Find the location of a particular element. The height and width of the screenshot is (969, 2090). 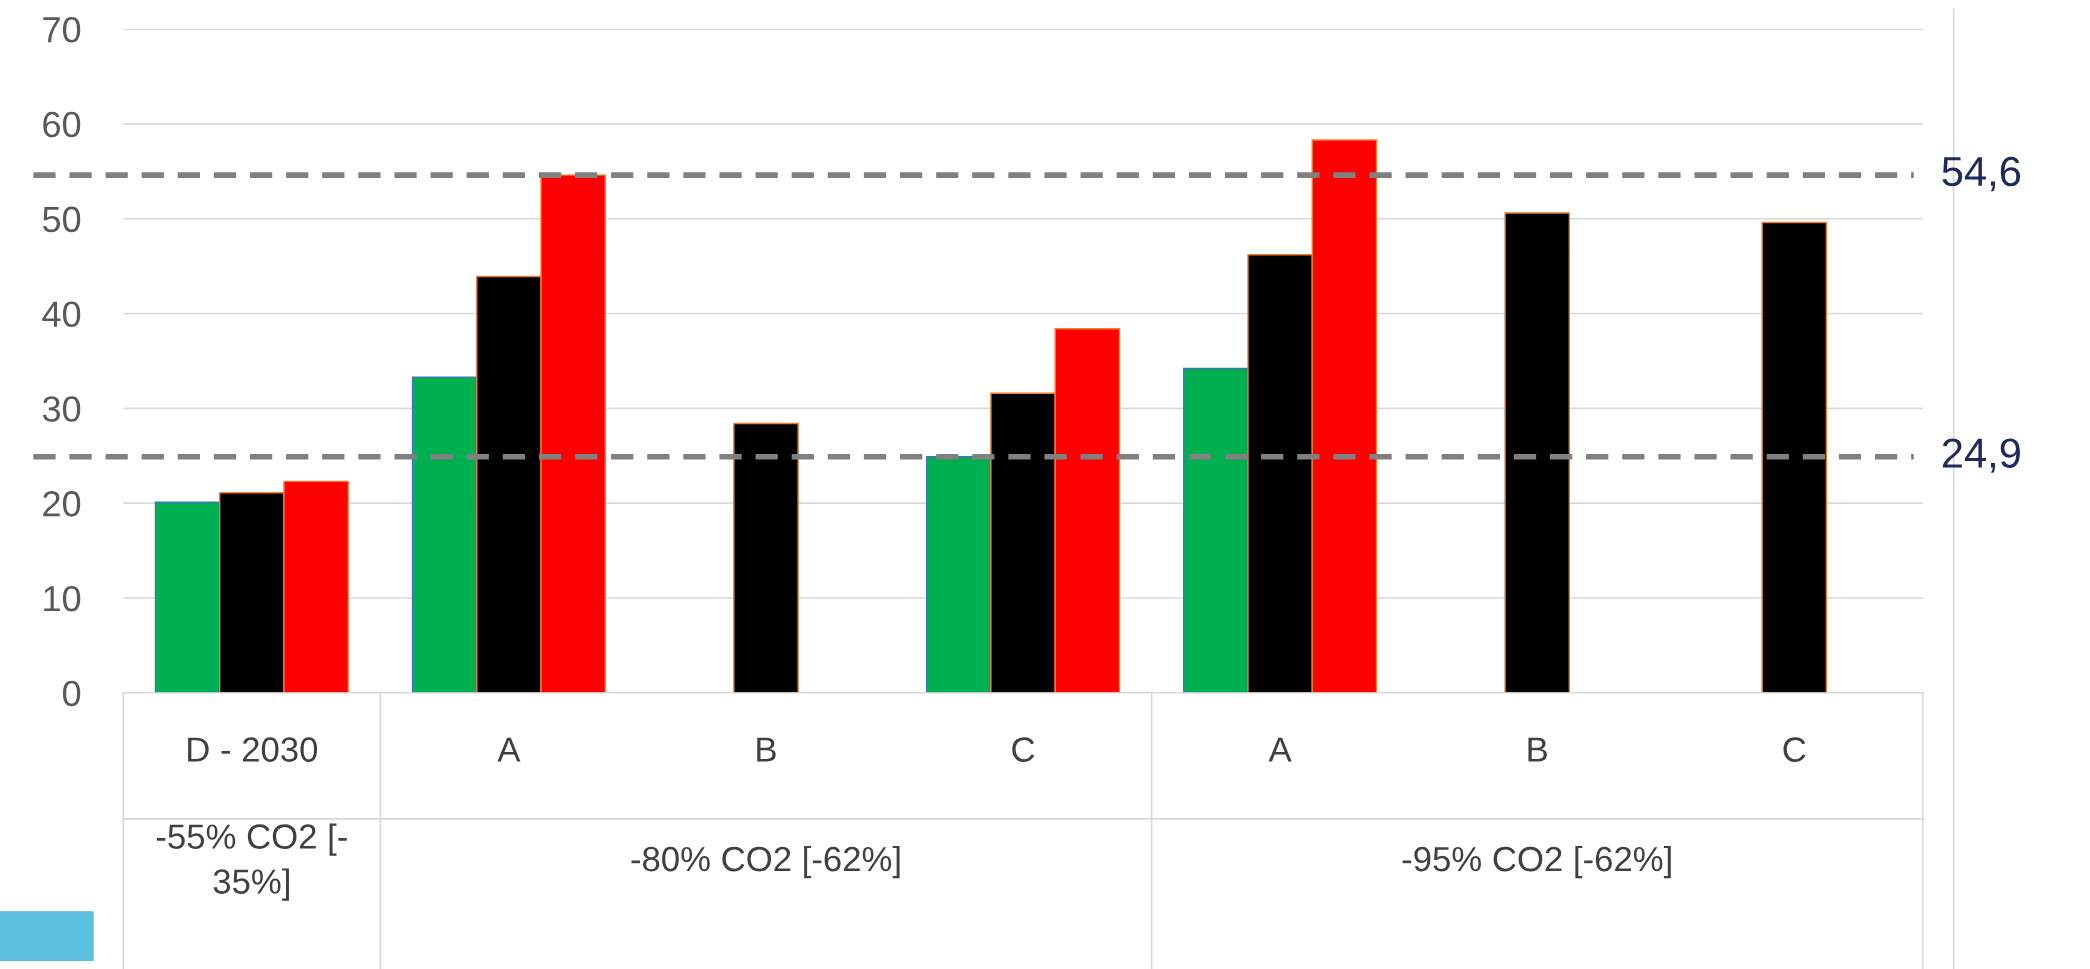

text: -95% CO2 [-62%] is located at coordinates (1536, 862).